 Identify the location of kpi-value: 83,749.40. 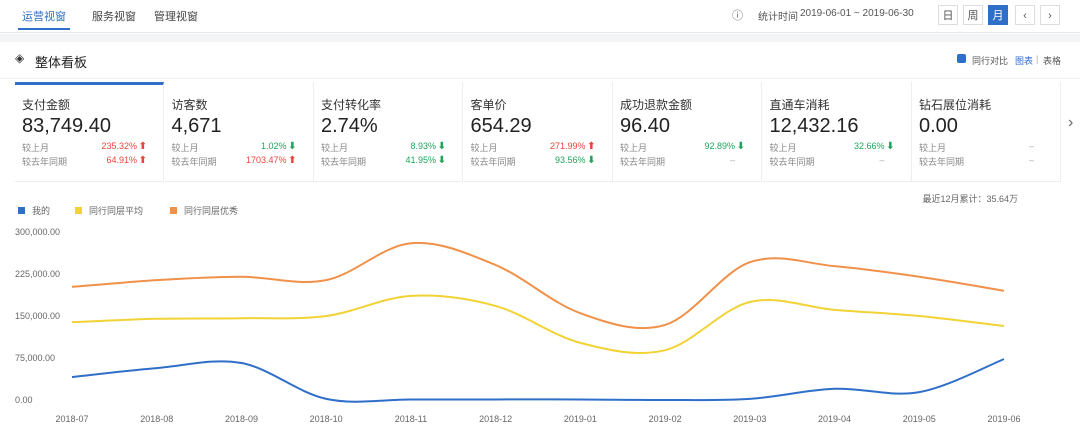
(66, 126).